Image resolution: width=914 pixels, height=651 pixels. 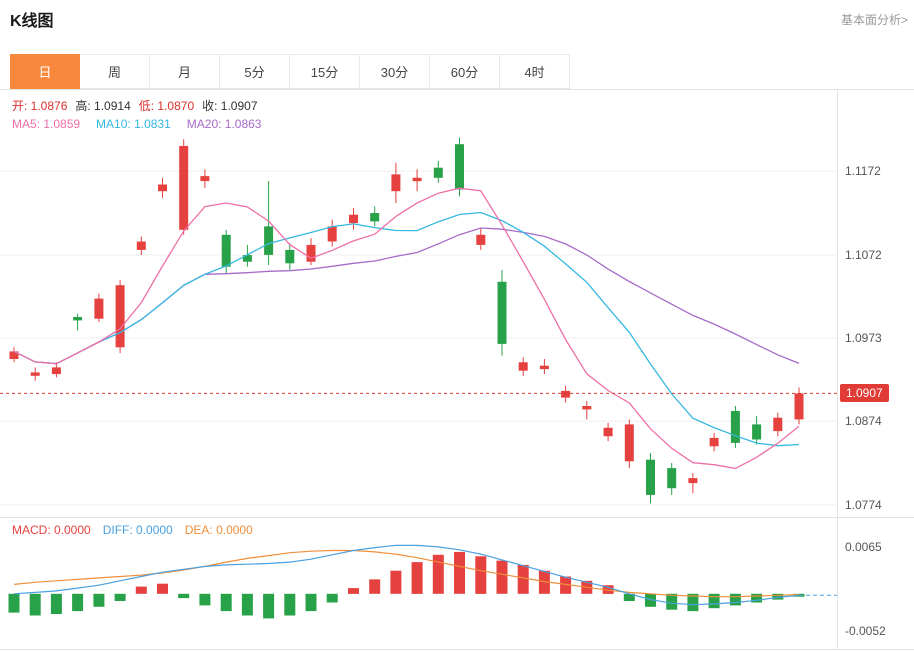 What do you see at coordinates (133, 124) in the screenshot?
I see `stat-MA10: MA10: 1.0831` at bounding box center [133, 124].